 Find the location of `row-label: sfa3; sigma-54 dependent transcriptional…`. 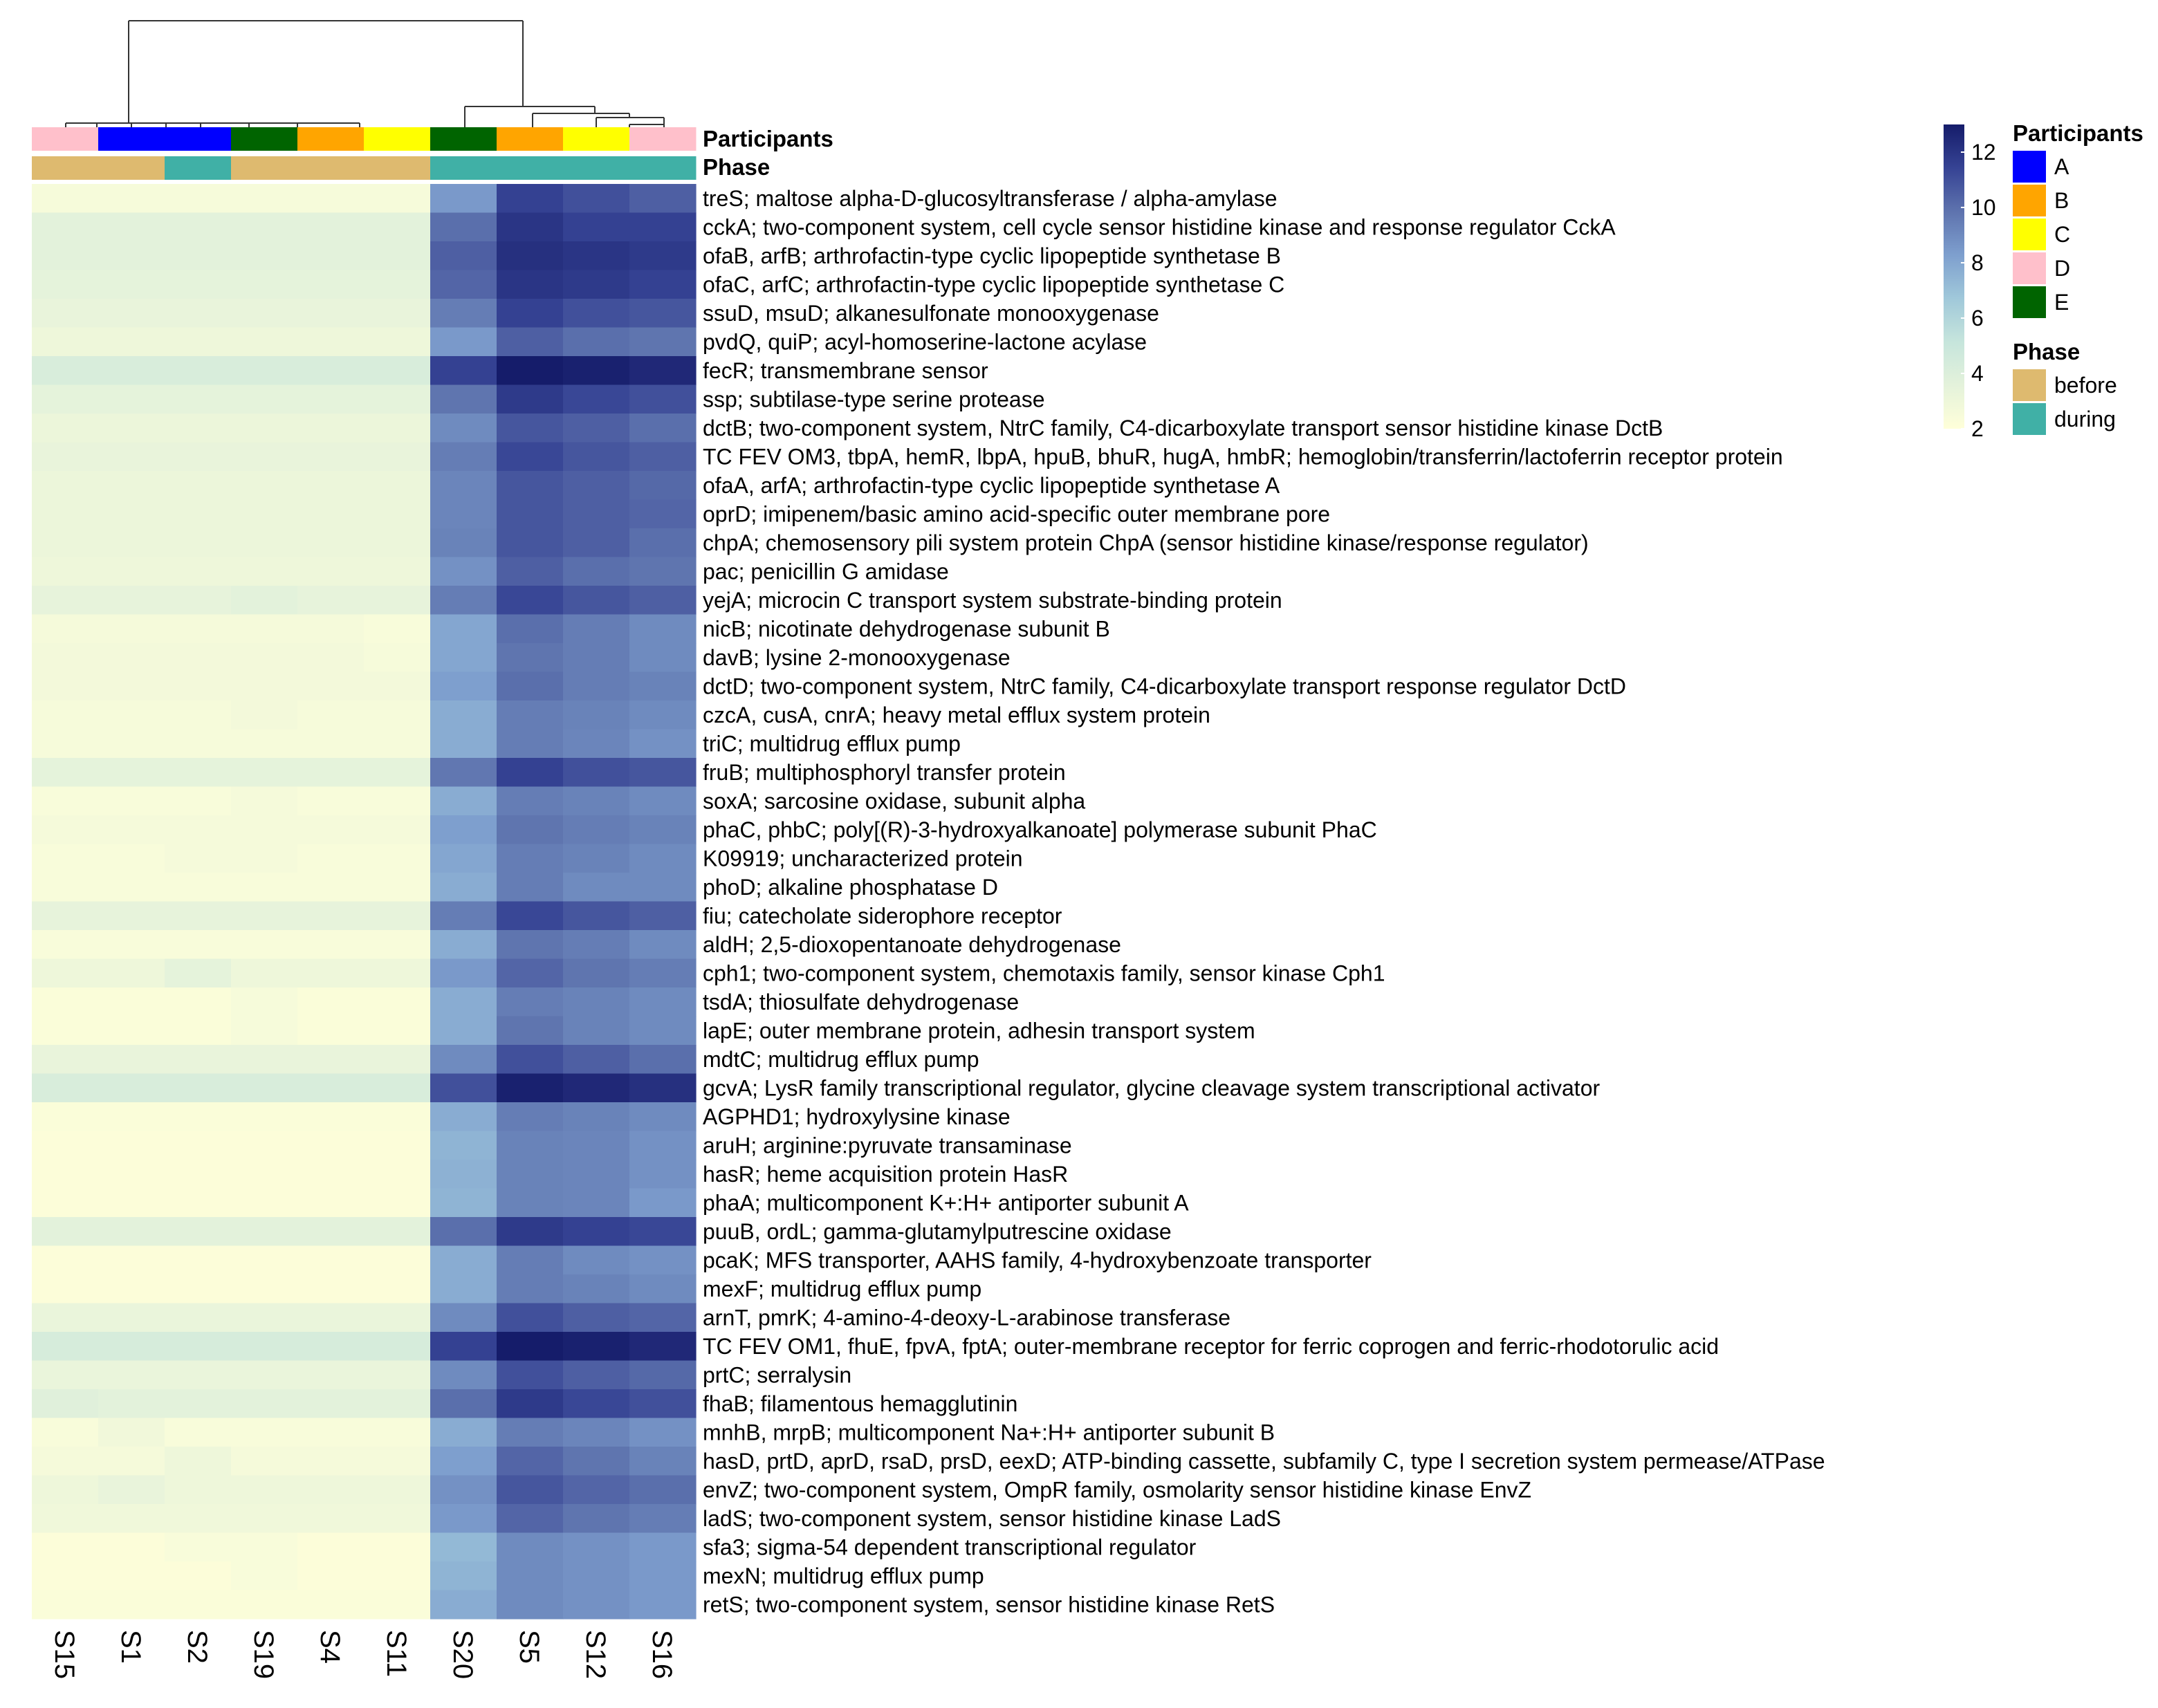

row-label: sfa3; sigma-54 dependent transcriptional… is located at coordinates (950, 1546).